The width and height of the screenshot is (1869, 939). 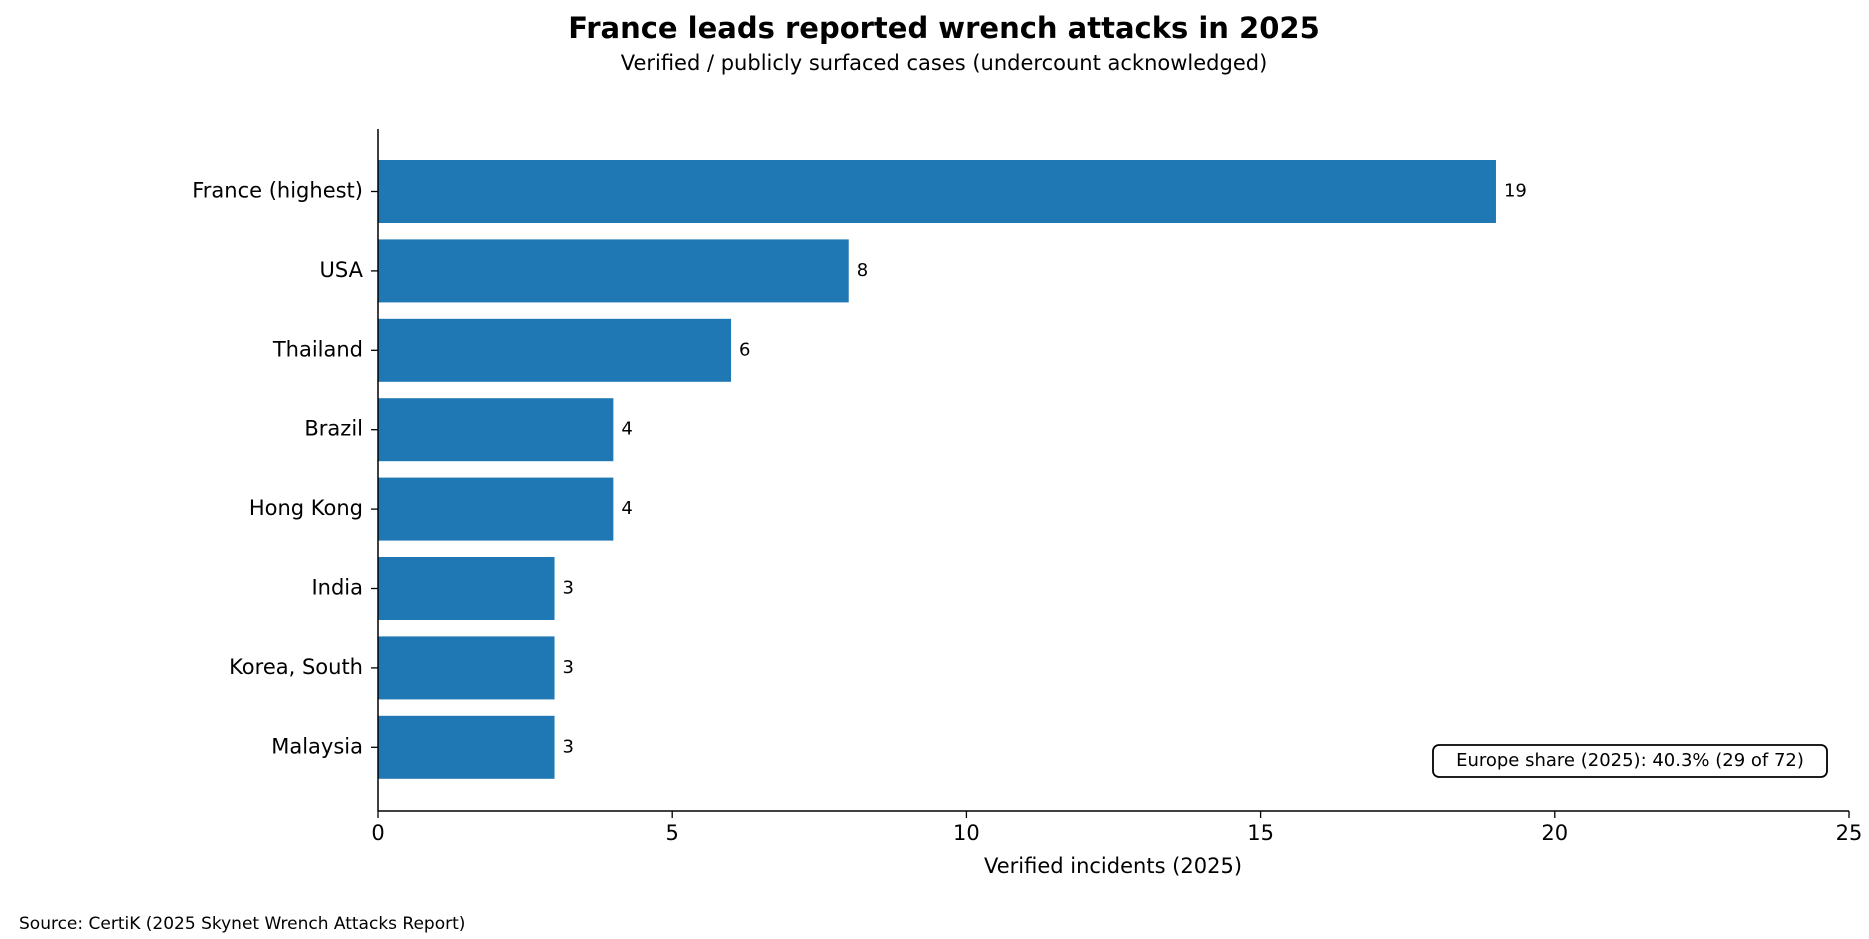 I want to click on annotation: Europe share (2025): 40.3% (29 of 72), so click(x=1630, y=760).